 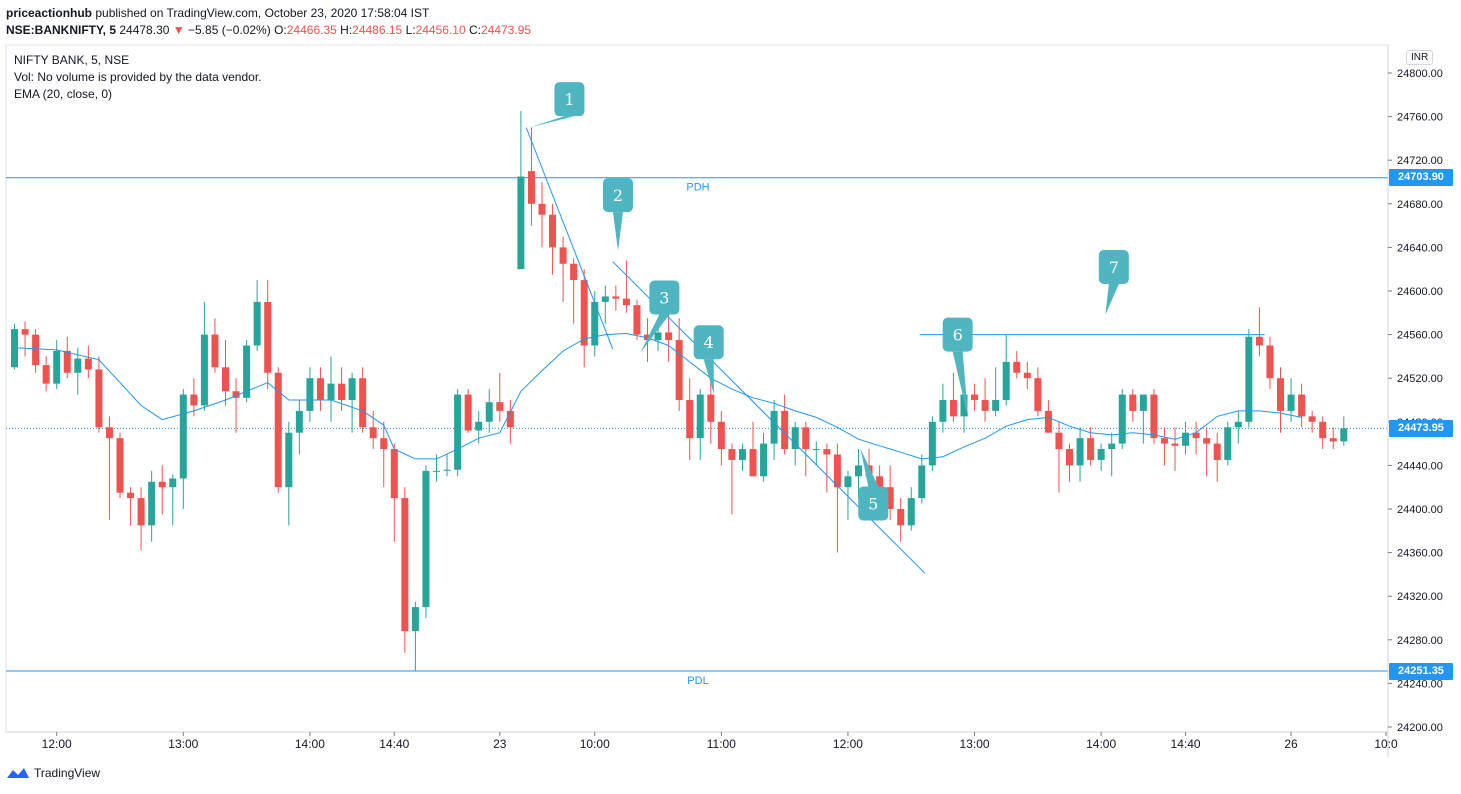 I want to click on time-tick-label: 12:00, so click(x=848, y=744).